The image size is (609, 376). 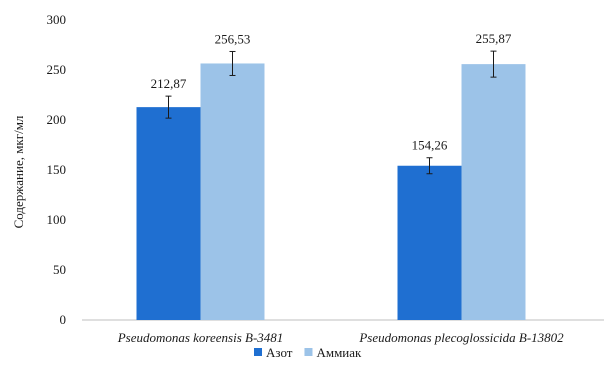 What do you see at coordinates (57, 19) in the screenshot?
I see `y-tick-label: 300` at bounding box center [57, 19].